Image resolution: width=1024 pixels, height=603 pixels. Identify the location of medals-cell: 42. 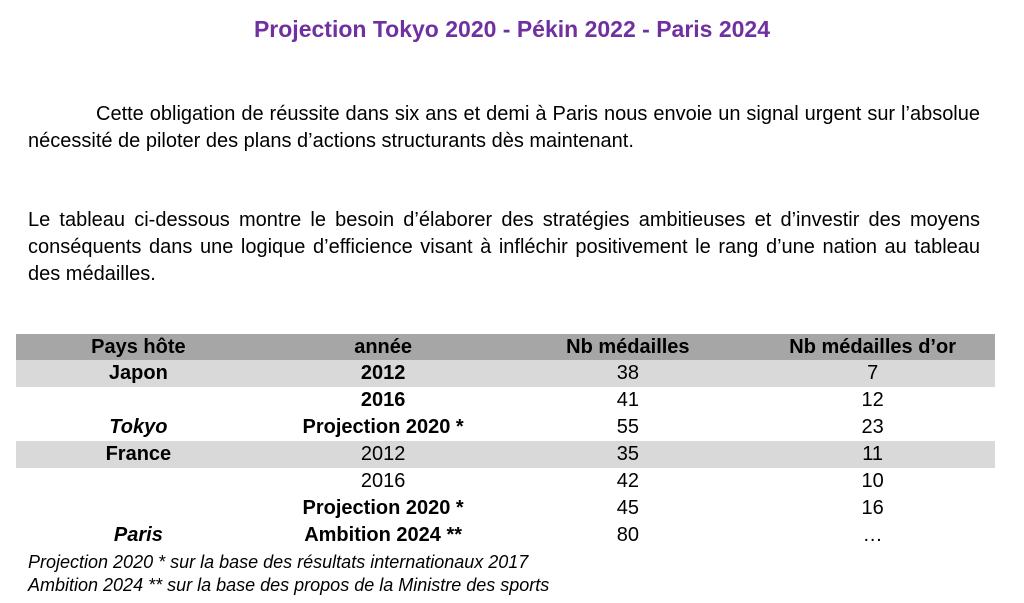
(627, 481).